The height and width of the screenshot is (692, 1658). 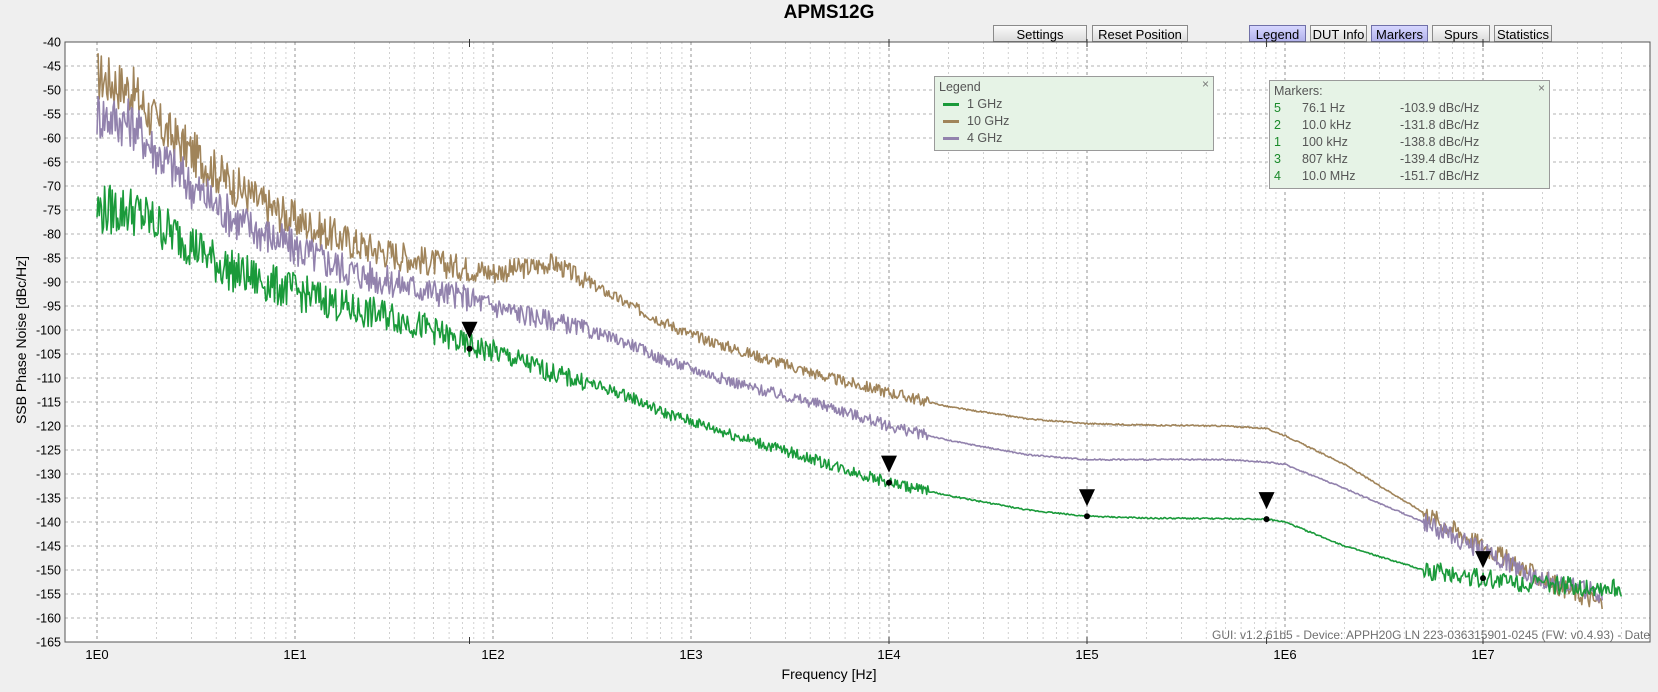 I want to click on legend-entry-10ghz: 10 GHz, so click(x=976, y=121).